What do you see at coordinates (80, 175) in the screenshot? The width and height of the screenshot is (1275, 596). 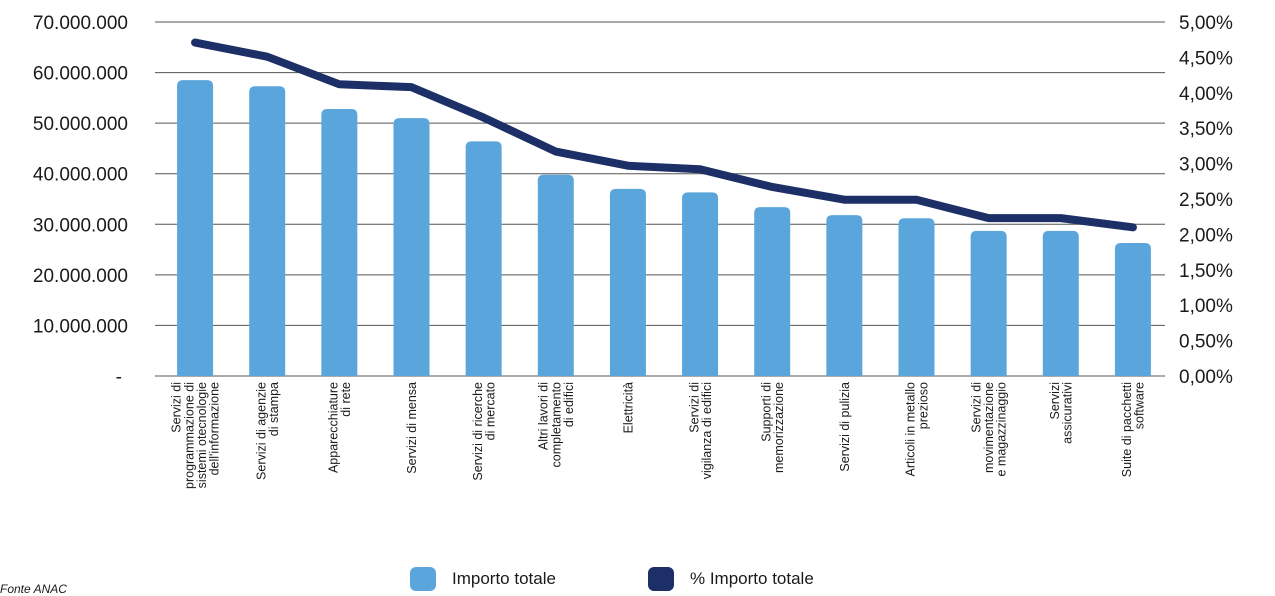 I see `y-left-tick-label: 40.000.000` at bounding box center [80, 175].